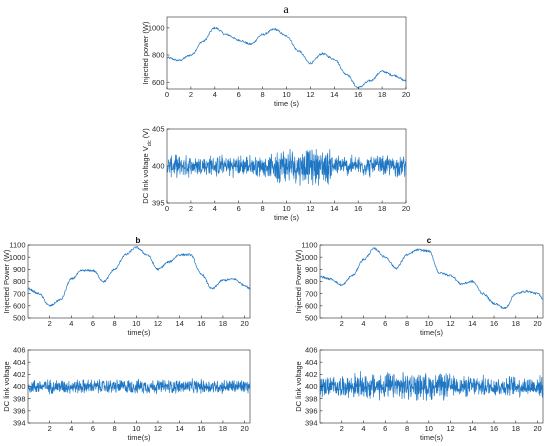  What do you see at coordinates (311, 374) in the screenshot?
I see `y-tick-label: 402` at bounding box center [311, 374].